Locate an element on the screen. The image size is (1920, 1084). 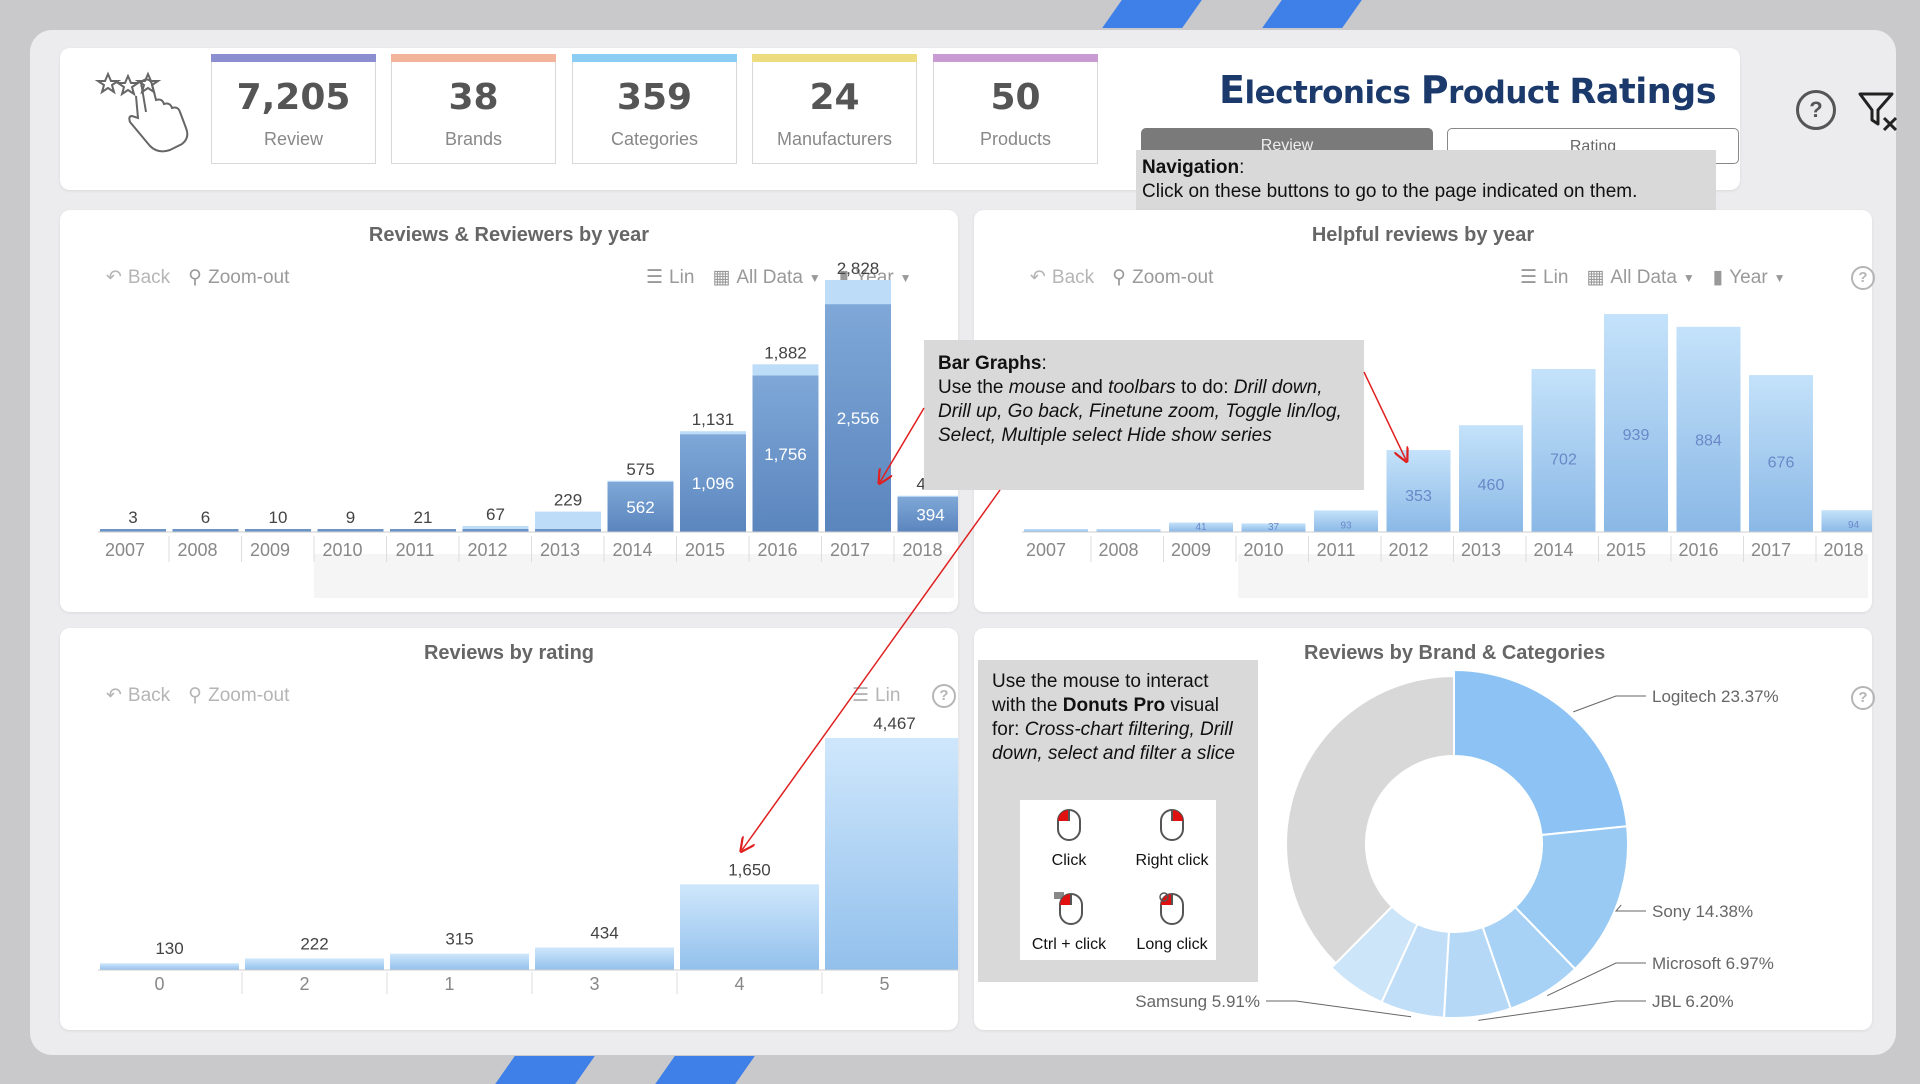
chart-toolbar-right: ☰ Lin ▦ All Data ▼ ▮ Year ▼ is located at coordinates (1653, 277).